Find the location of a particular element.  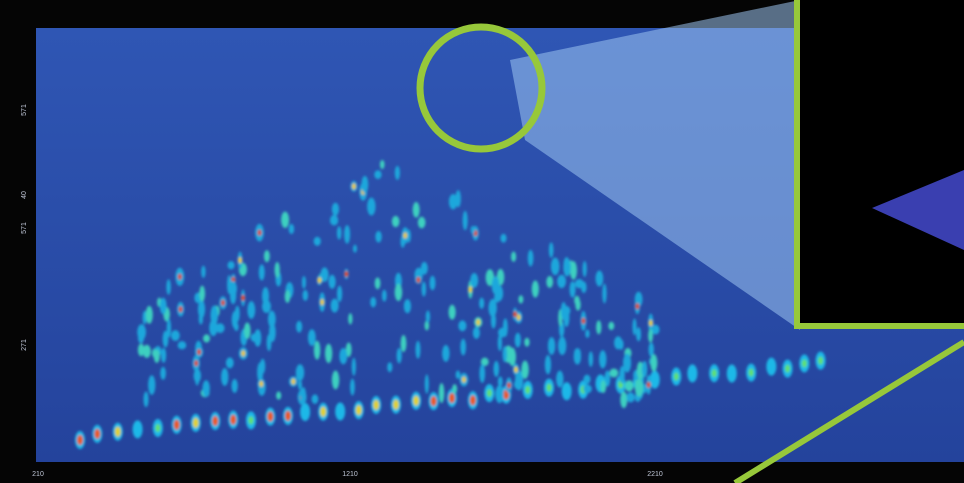

x-tick-label: 2210 is located at coordinates (655, 474).